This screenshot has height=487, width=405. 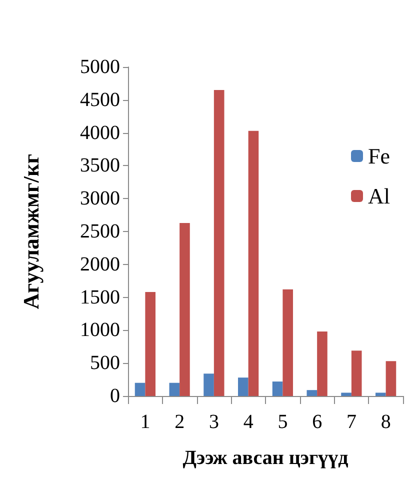 What do you see at coordinates (31, 232) in the screenshot?
I see `y-axis-title: Агууламжмг/кг` at bounding box center [31, 232].